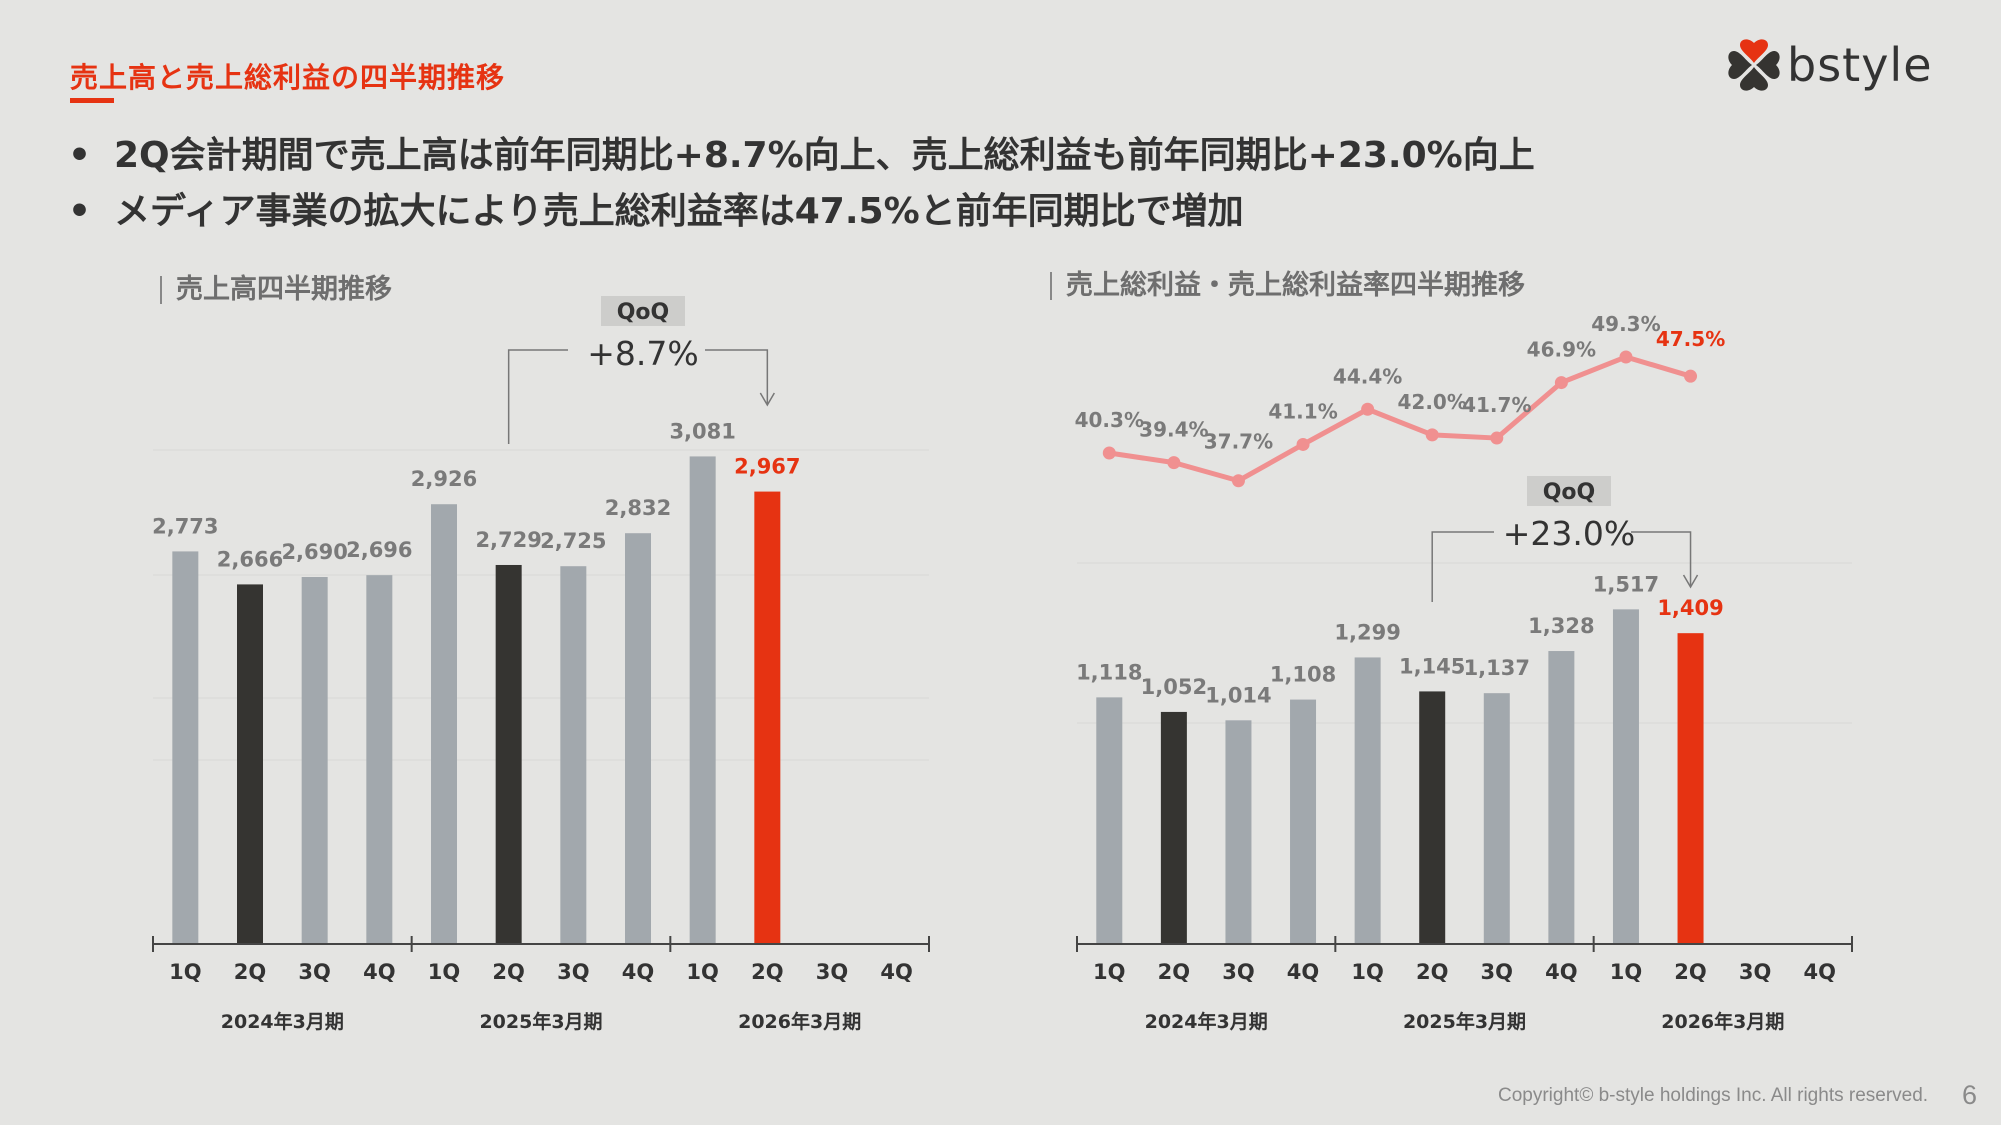 The height and width of the screenshot is (1125, 2001). I want to click on bar-value-label: 2,690, so click(314, 552).